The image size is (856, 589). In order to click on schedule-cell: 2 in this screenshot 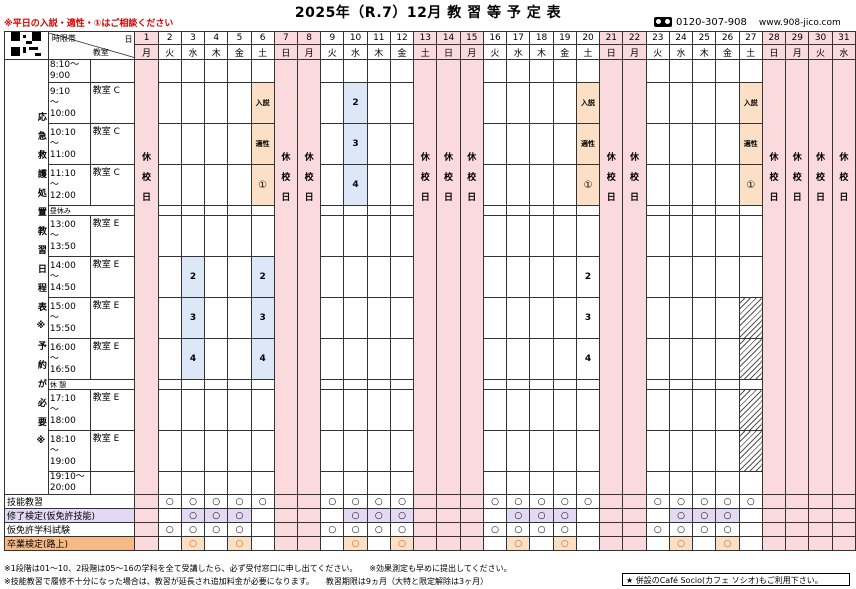, I will do `click(588, 277)`.